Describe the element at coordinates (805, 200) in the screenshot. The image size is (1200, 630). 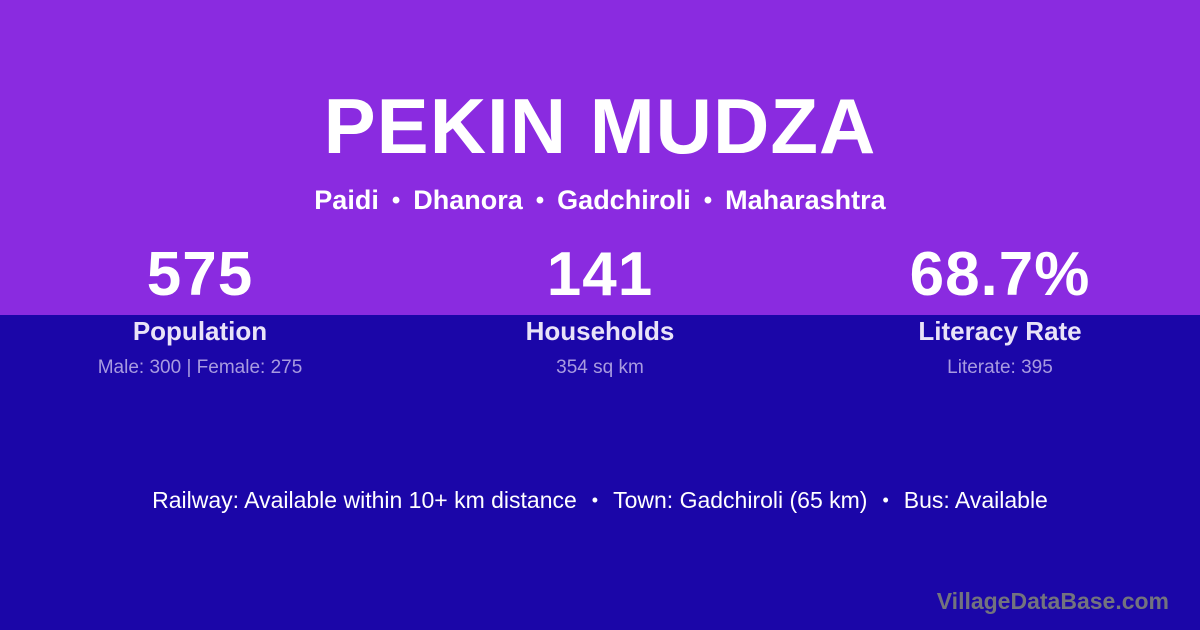
I see `breadcrumb-state: Maharashtra` at that location.